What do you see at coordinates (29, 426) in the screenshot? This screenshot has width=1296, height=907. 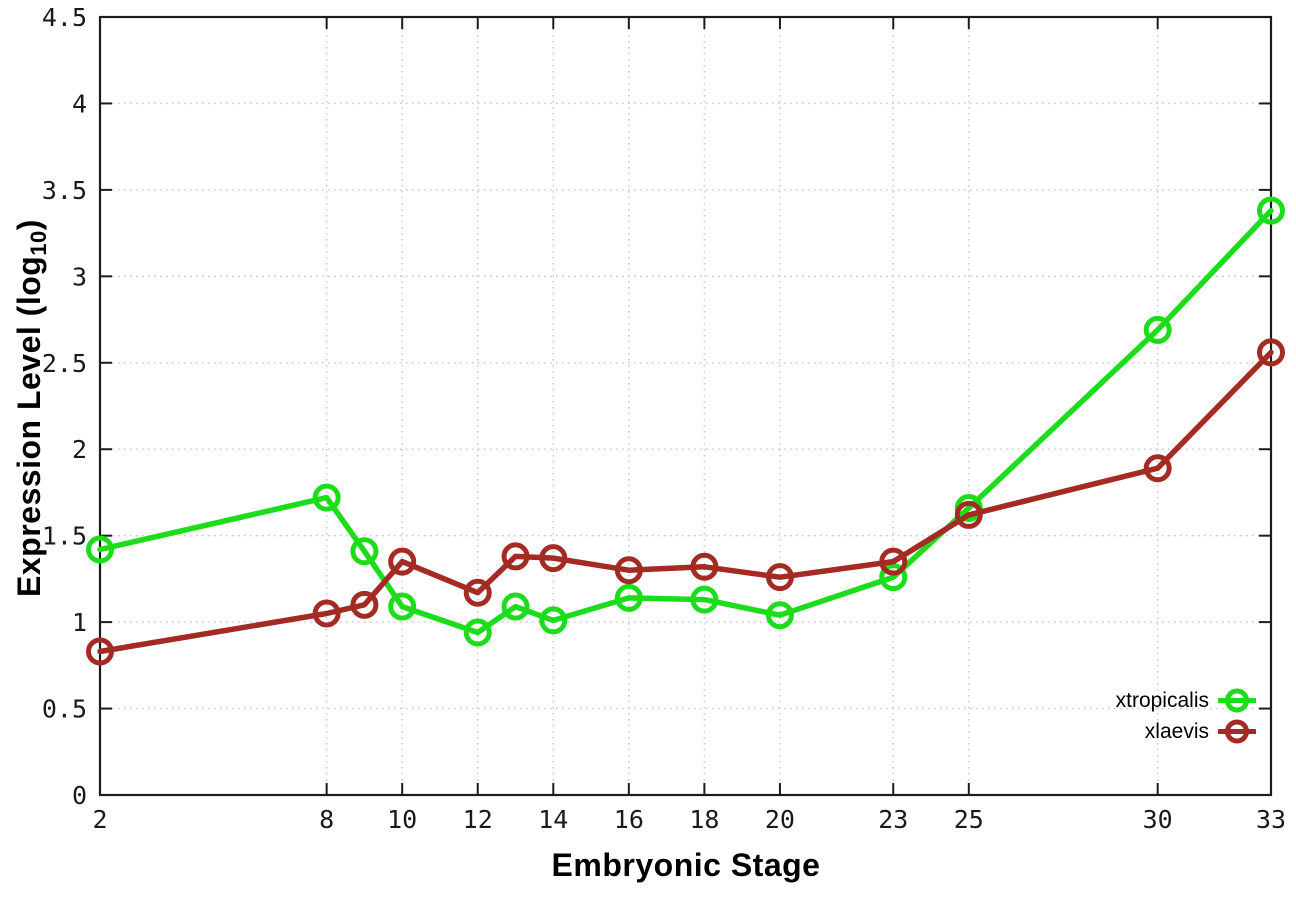 I see `y-axis-title-text: Expression Level (log` at bounding box center [29, 426].